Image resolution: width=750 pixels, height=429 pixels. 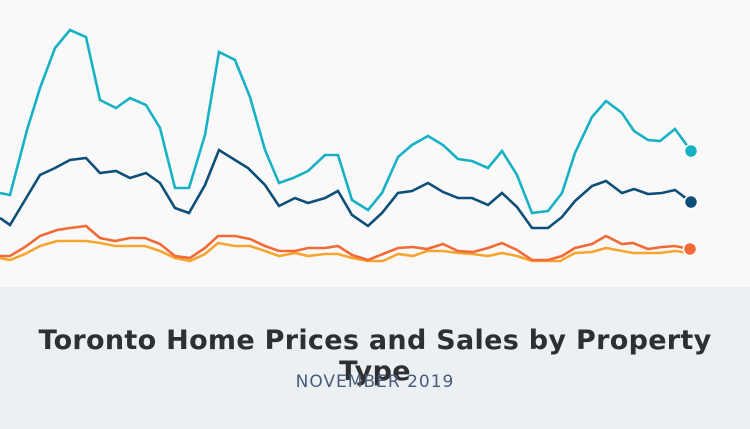 I want to click on end-marker-teal, so click(x=691, y=151).